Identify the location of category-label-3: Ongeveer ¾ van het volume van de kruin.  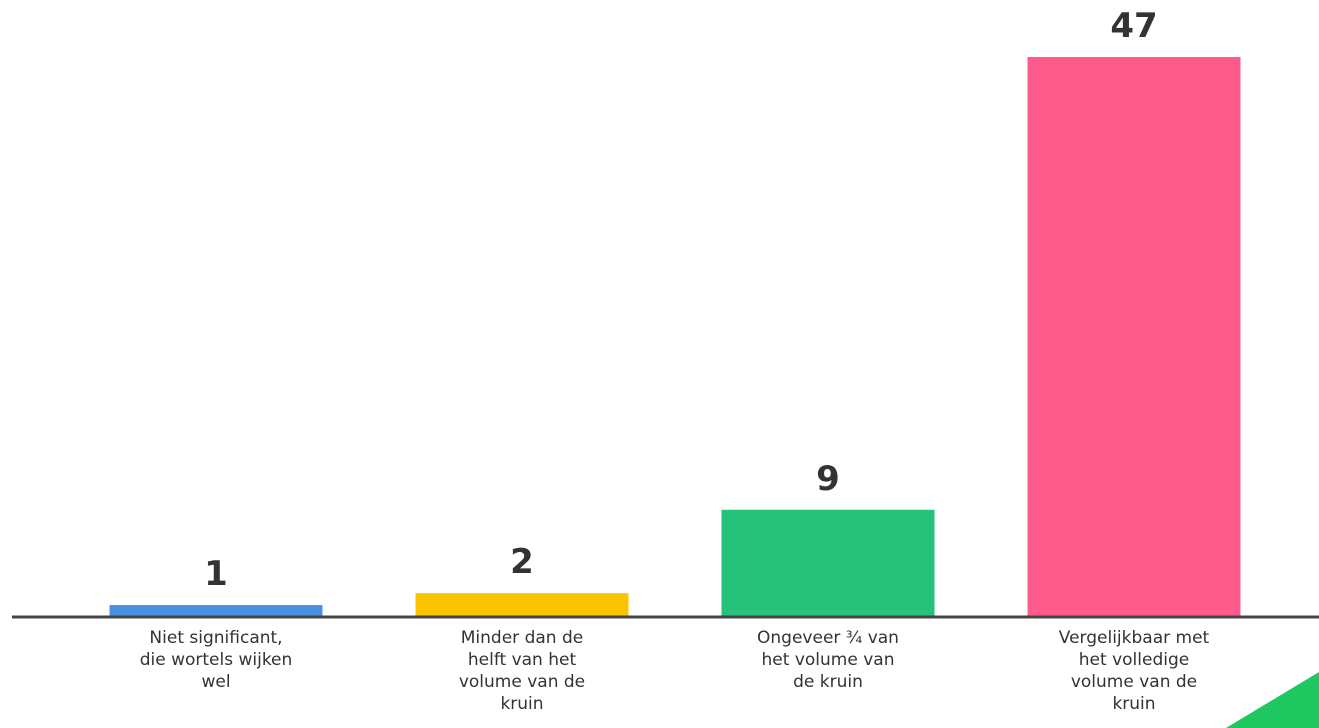
(828, 660).